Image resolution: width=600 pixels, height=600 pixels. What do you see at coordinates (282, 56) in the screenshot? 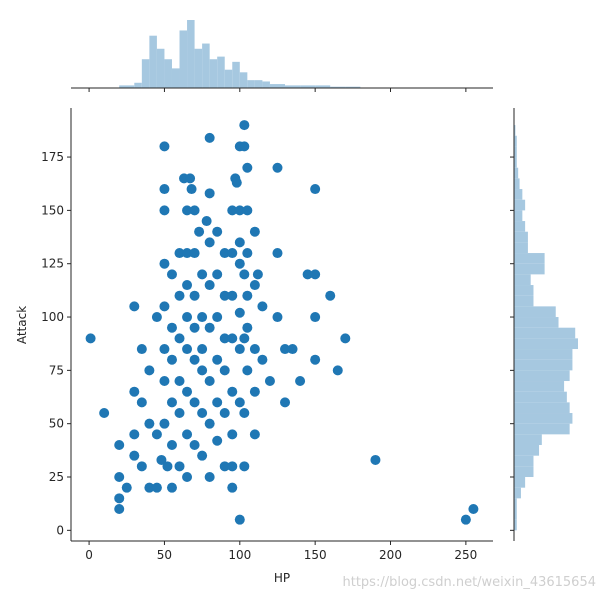
I see `top-marginal-histogram` at bounding box center [282, 56].